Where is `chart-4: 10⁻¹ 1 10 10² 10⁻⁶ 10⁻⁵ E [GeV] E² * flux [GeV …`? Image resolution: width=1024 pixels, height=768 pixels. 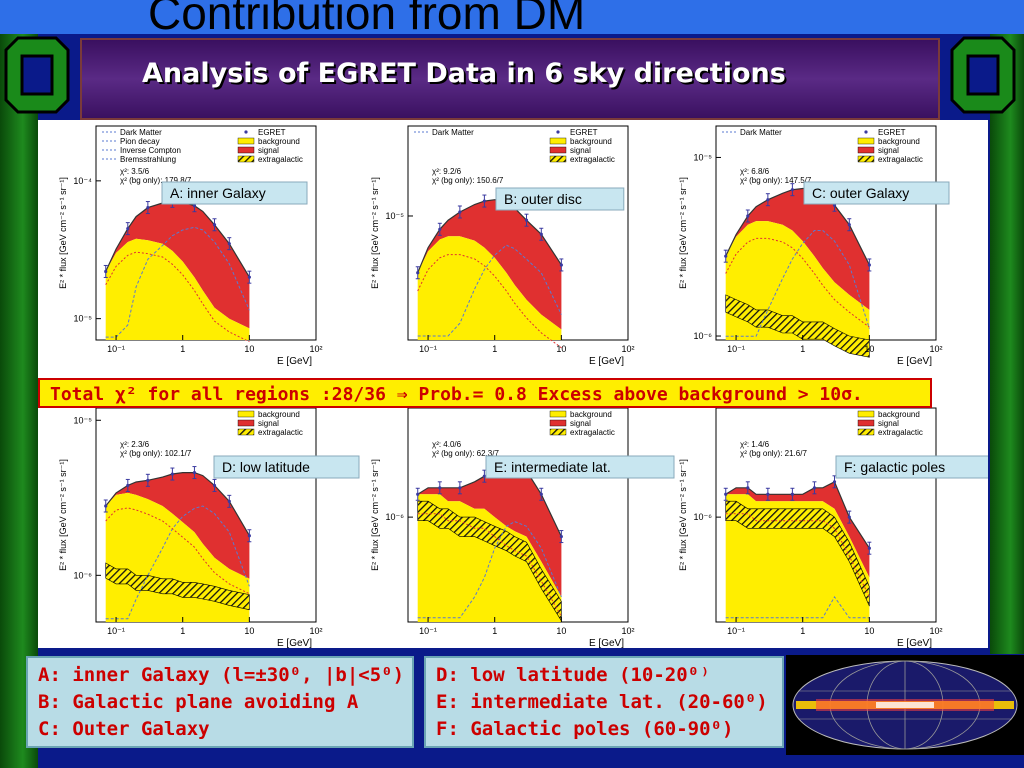 chart-4: 10⁻¹ 1 10 10² 10⁻⁶ 10⁻⁵ E [GeV] E² * flux [GeV … is located at coordinates (209, 527).